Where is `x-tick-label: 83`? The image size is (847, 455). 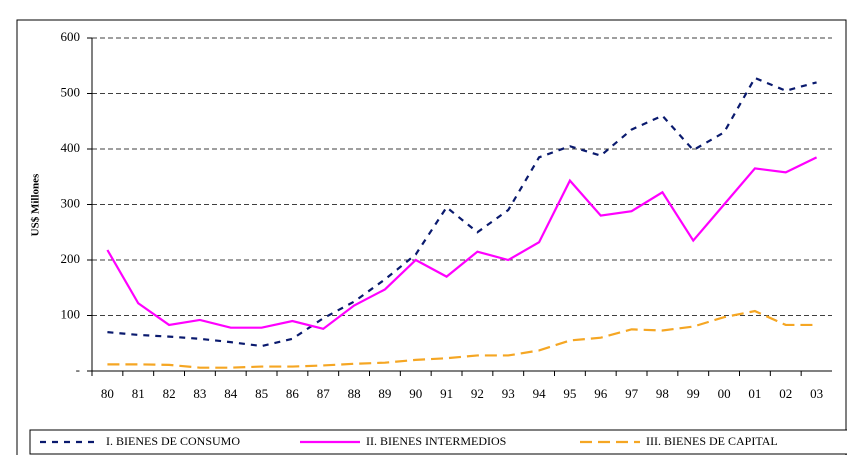
x-tick-label: 83 is located at coordinates (199, 393).